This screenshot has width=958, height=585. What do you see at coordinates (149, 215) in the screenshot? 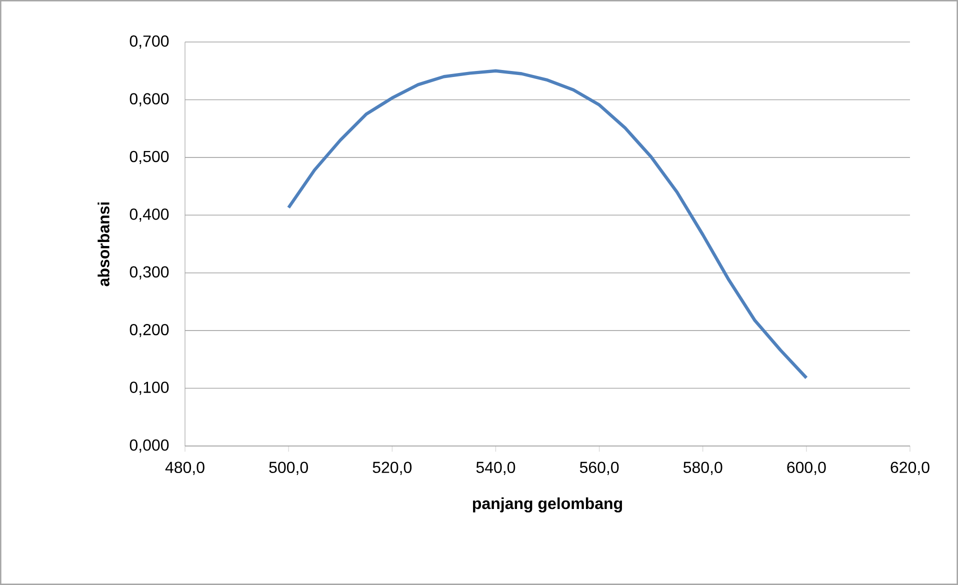
I see `y-tick-label: 0,400` at bounding box center [149, 215].